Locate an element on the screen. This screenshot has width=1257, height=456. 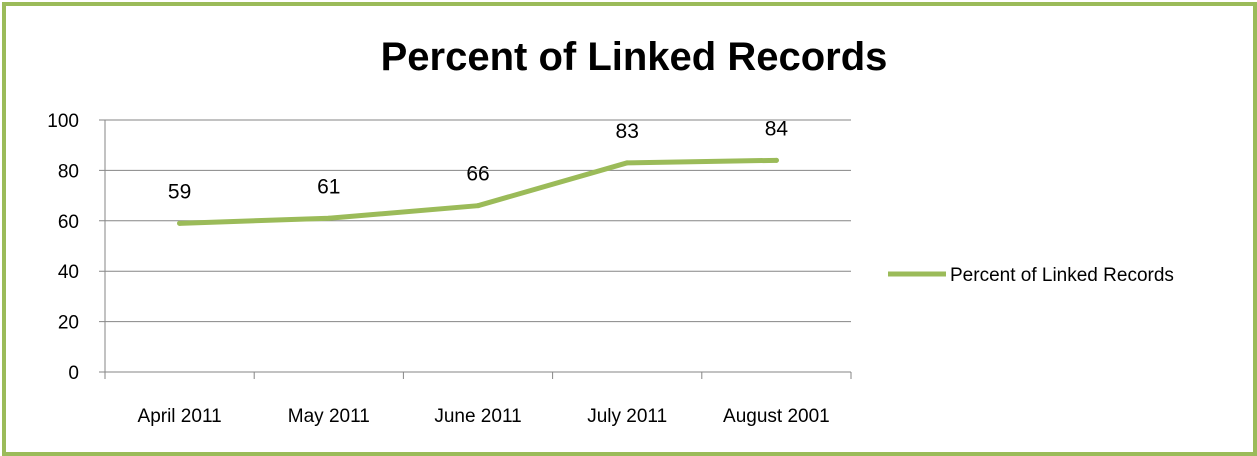
x-tick-label-3: July 2011 is located at coordinates (627, 416).